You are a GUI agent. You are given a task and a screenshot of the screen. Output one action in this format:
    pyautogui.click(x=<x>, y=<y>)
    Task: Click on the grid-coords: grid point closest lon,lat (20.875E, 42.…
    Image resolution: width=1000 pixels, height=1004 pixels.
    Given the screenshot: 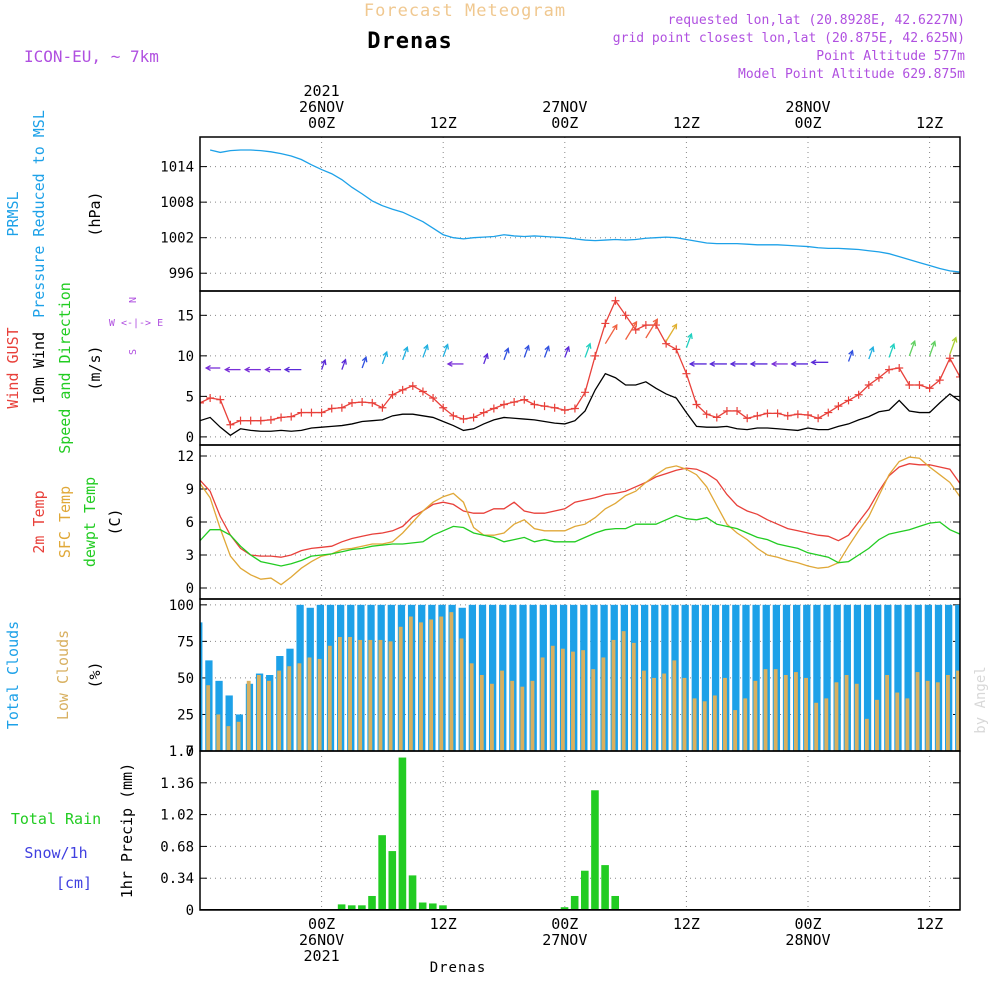 What is the action you would take?
    pyautogui.click(x=789, y=38)
    